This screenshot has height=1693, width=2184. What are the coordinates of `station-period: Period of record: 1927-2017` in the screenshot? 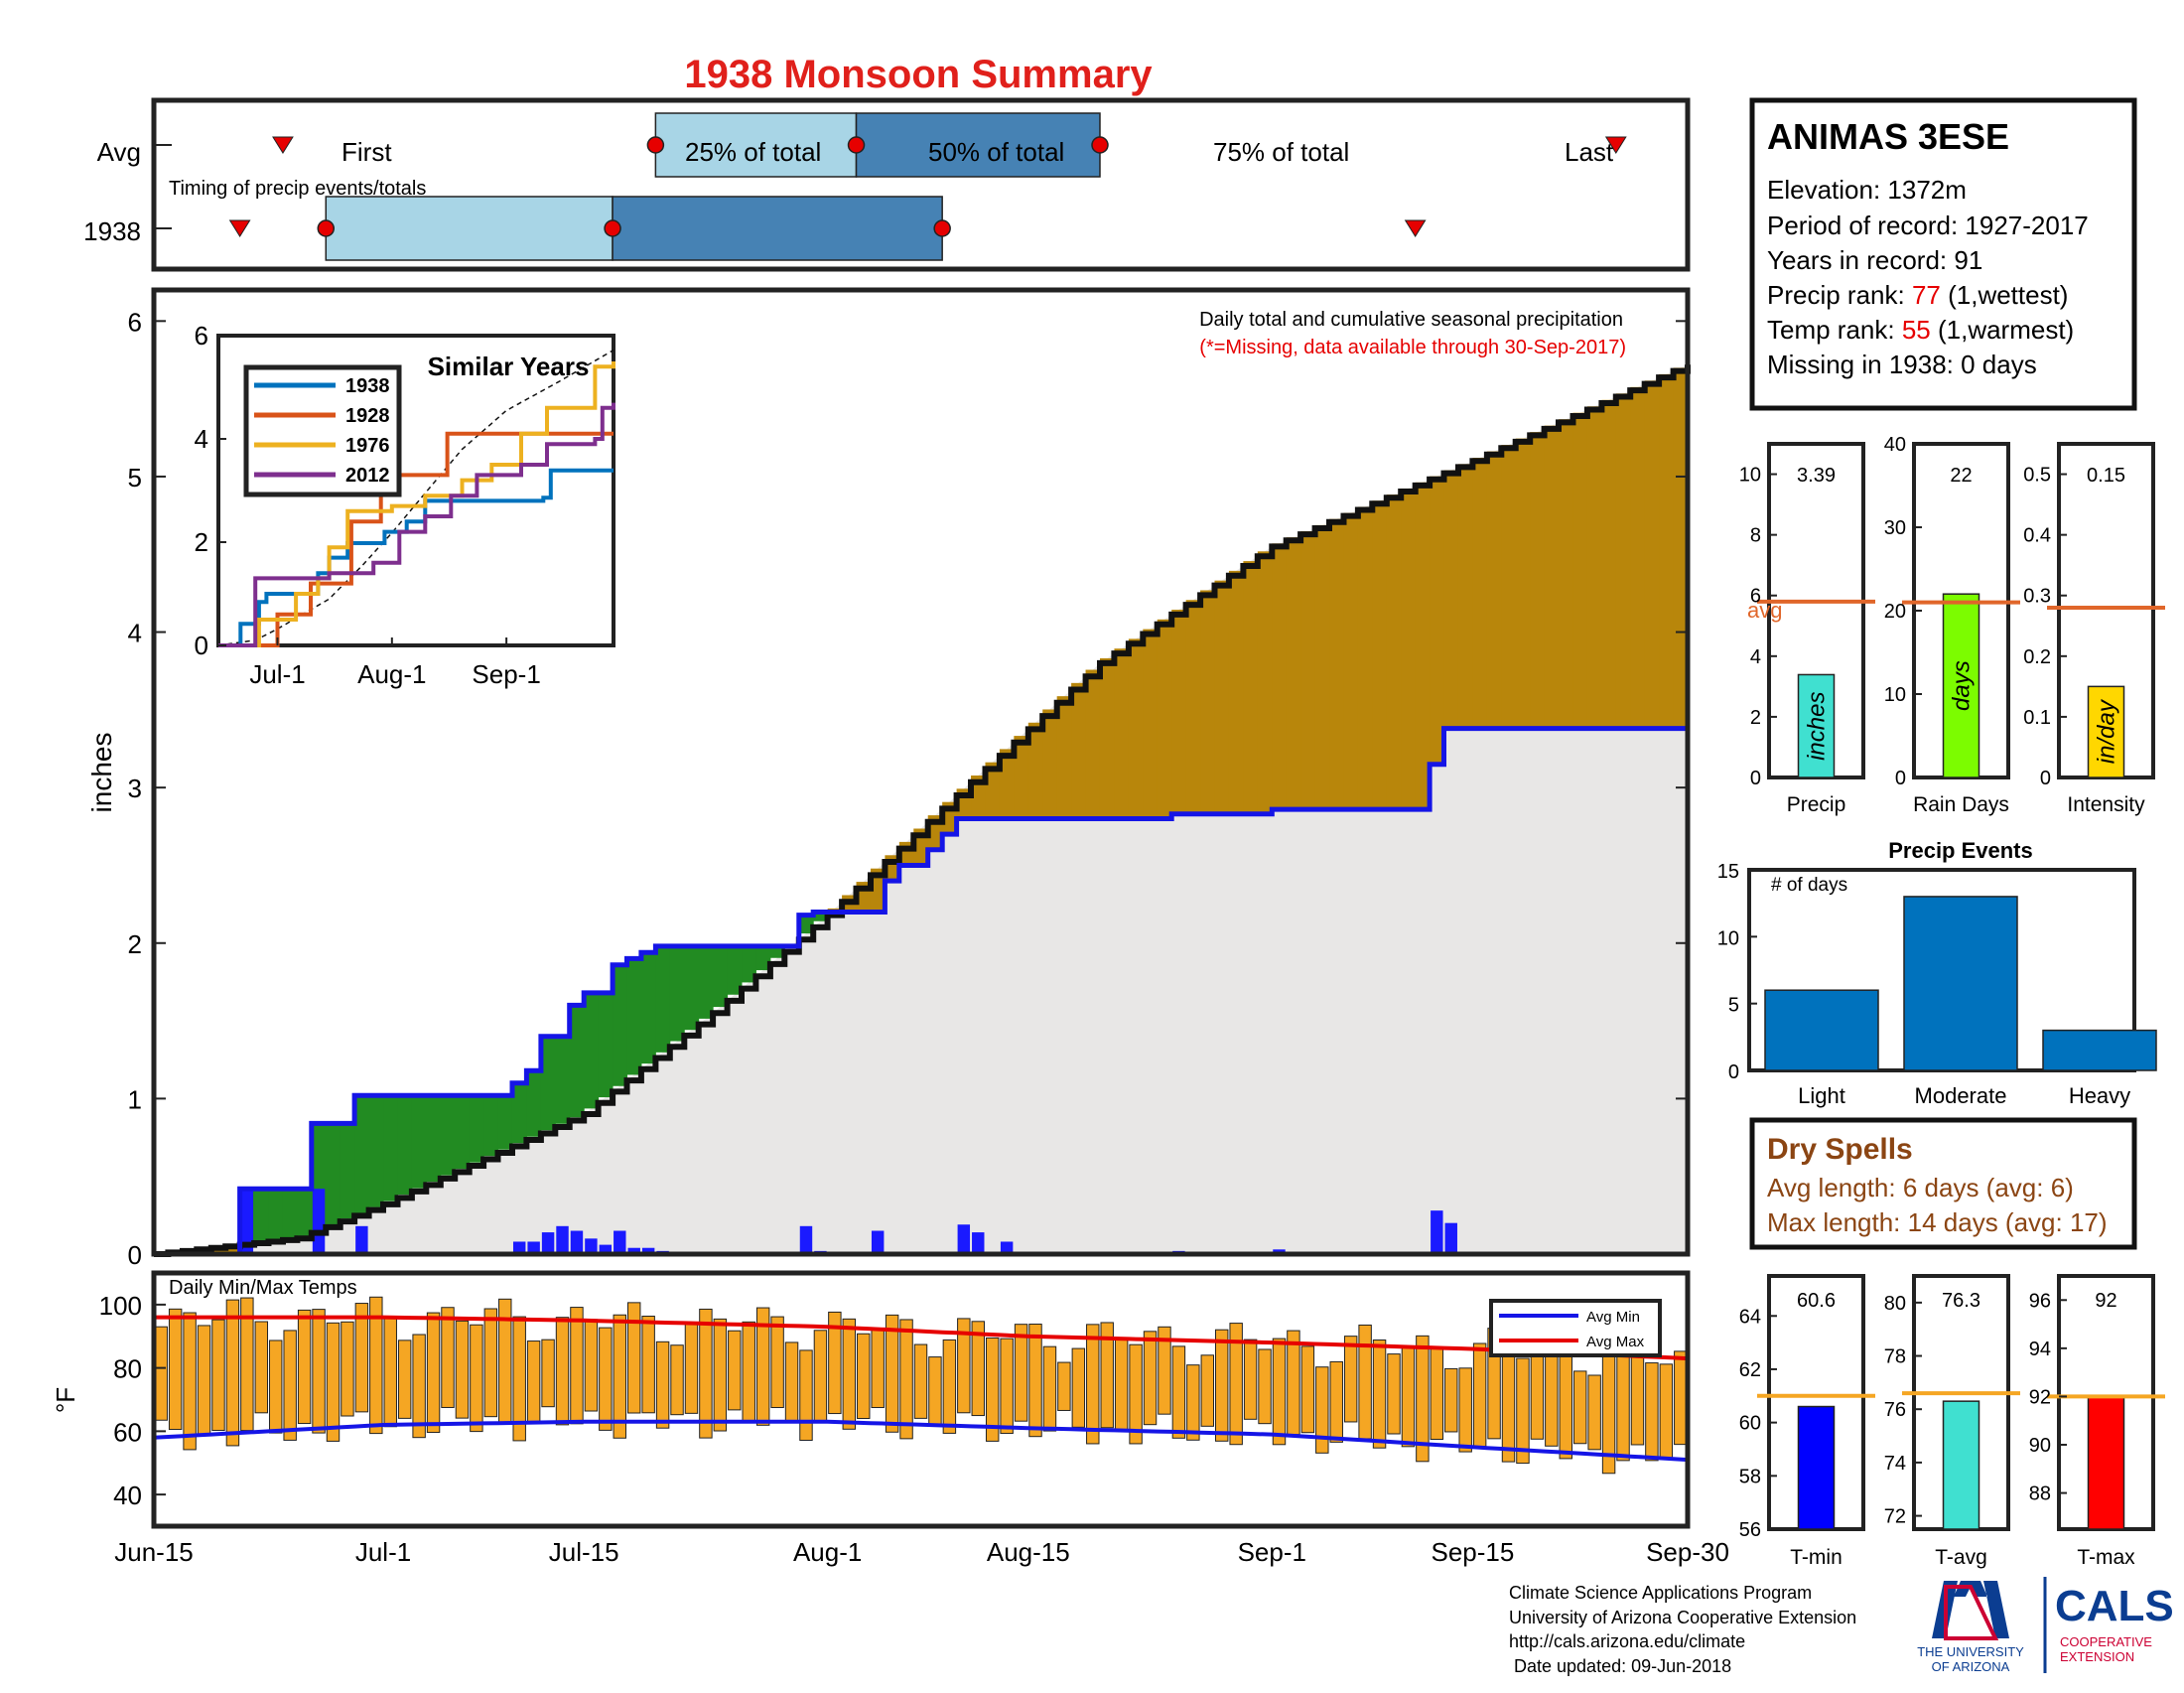 It's located at (1928, 225).